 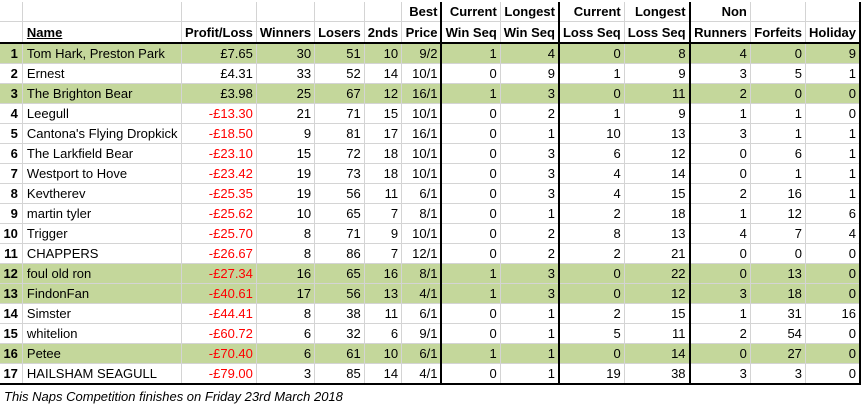 What do you see at coordinates (421, 353) in the screenshot?
I see `cell-best-price: 6/1` at bounding box center [421, 353].